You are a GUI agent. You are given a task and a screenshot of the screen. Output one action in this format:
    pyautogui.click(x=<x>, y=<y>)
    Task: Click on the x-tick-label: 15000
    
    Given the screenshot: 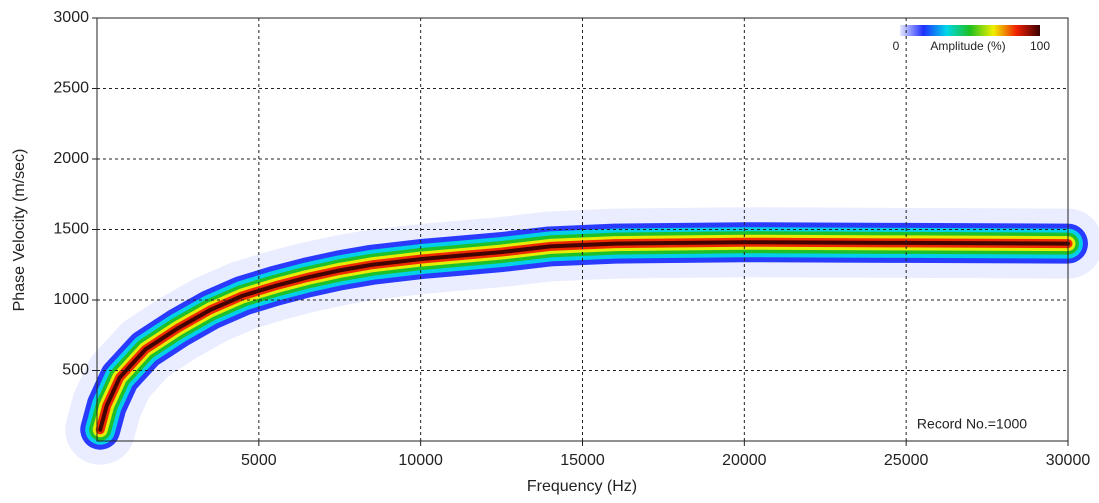 What is the action you would take?
    pyautogui.click(x=582, y=460)
    